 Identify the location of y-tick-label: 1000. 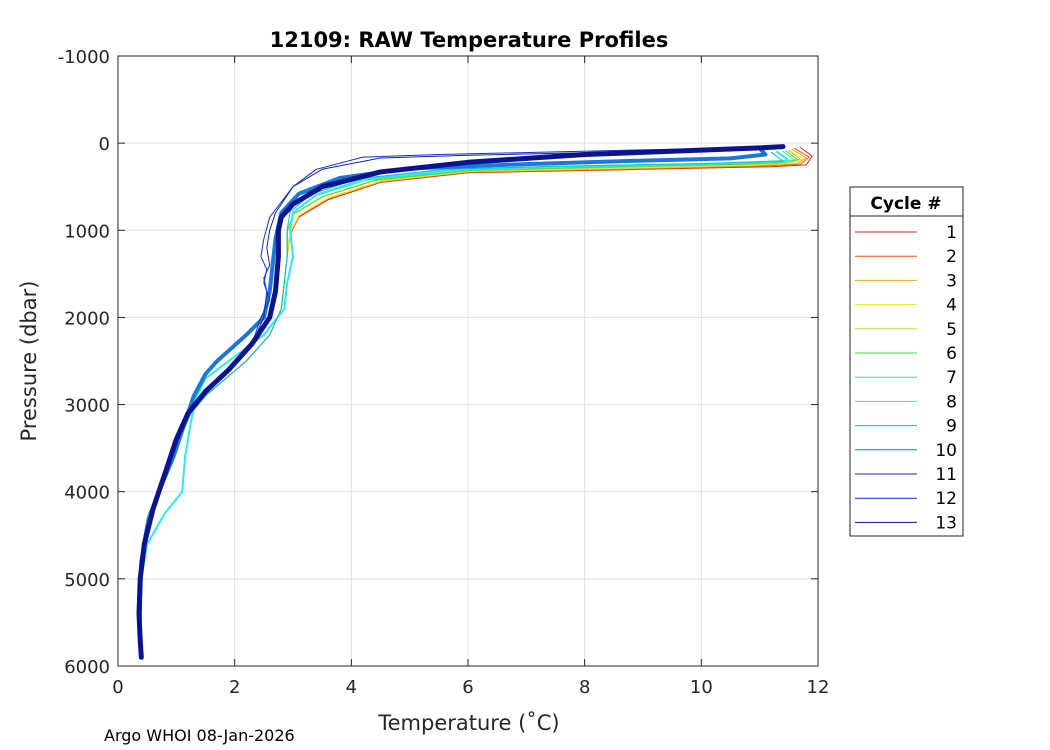
(87, 231).